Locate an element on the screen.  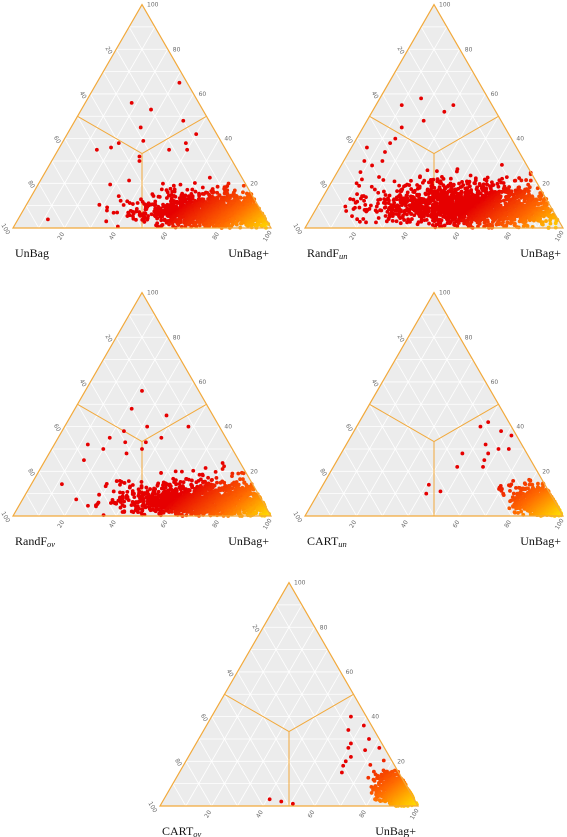
tick-label-left: 20 is located at coordinates (109, 338).